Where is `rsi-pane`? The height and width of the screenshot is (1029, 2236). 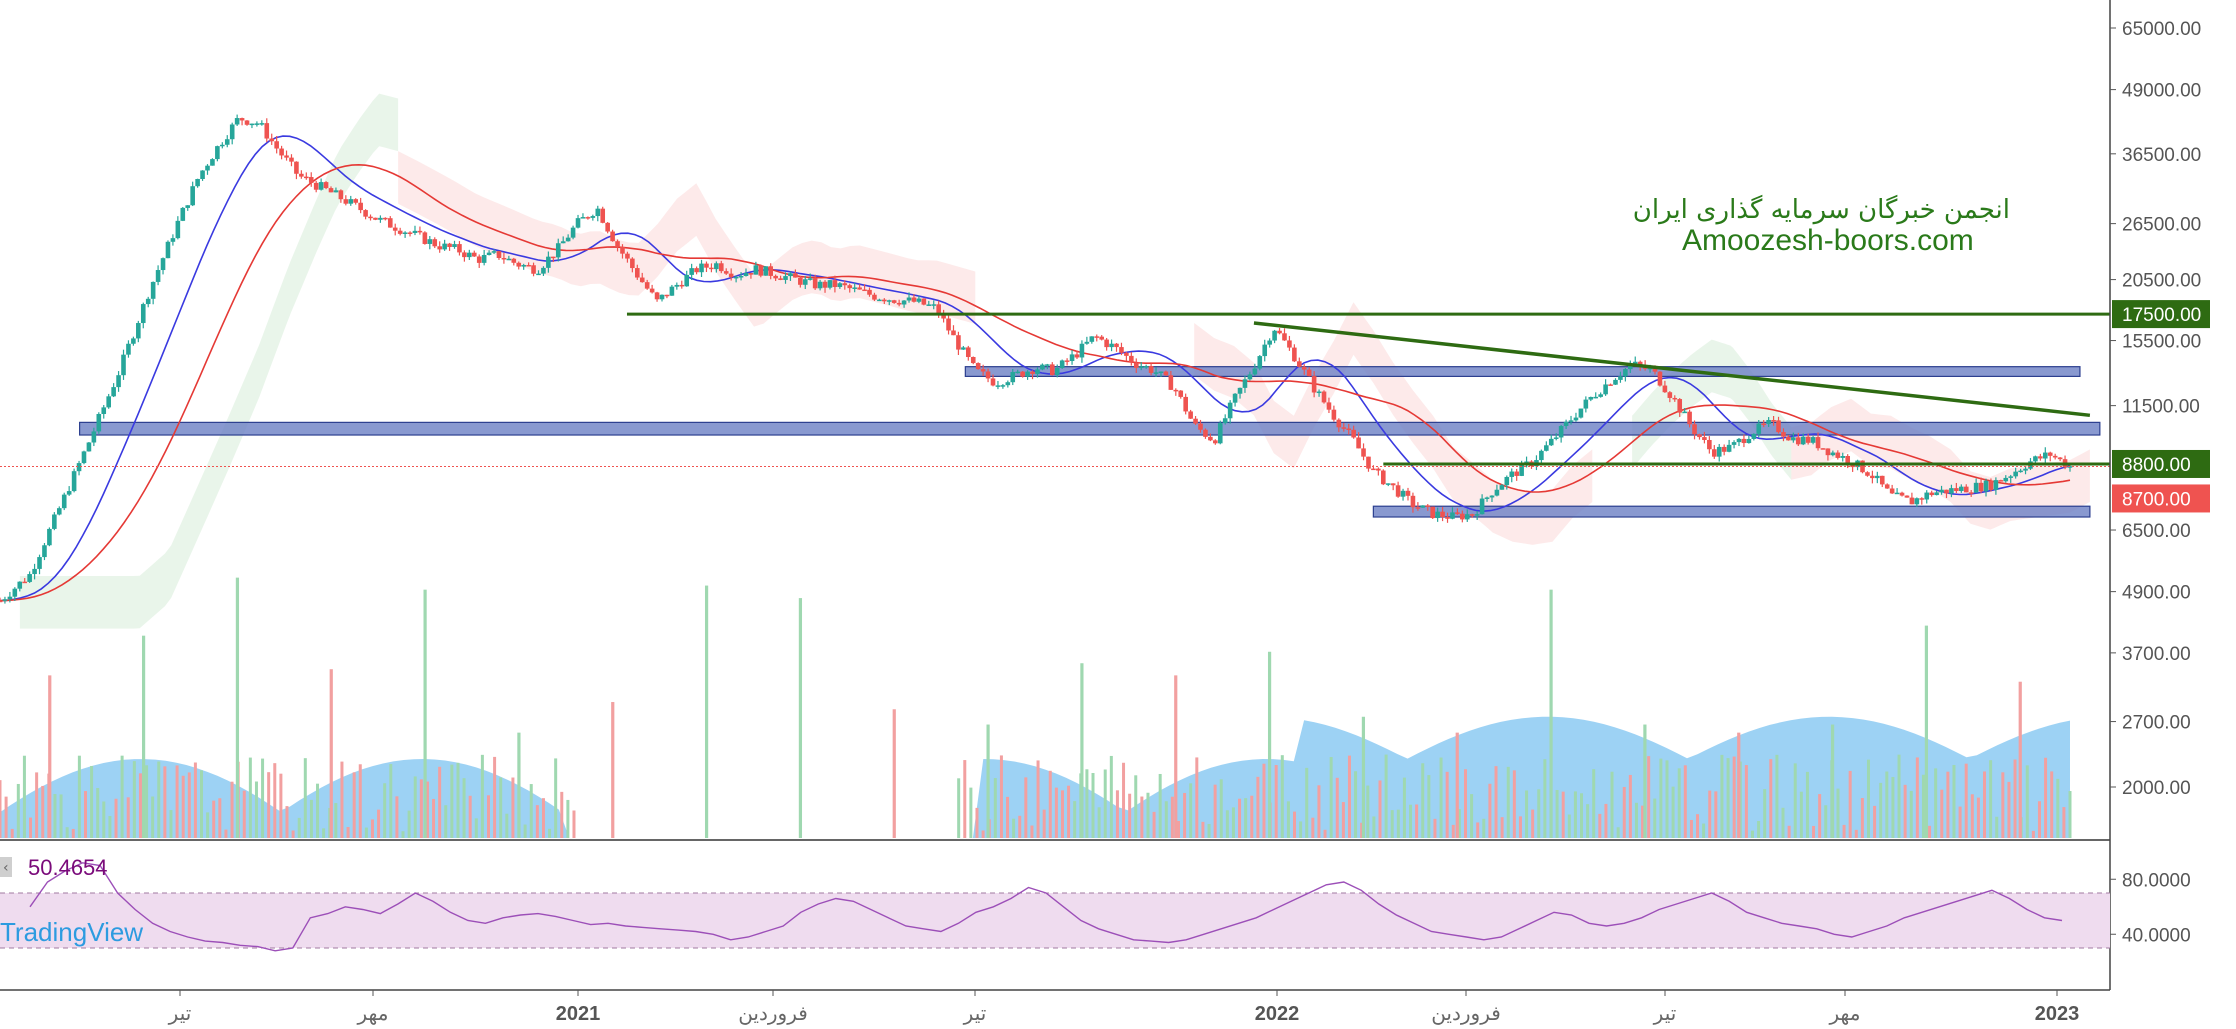
rsi-pane is located at coordinates (1055, 907).